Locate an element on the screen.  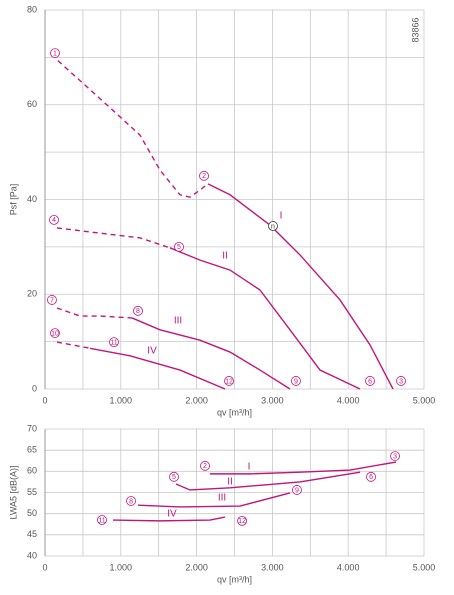
y-tick-label: 50 is located at coordinates (32, 513).